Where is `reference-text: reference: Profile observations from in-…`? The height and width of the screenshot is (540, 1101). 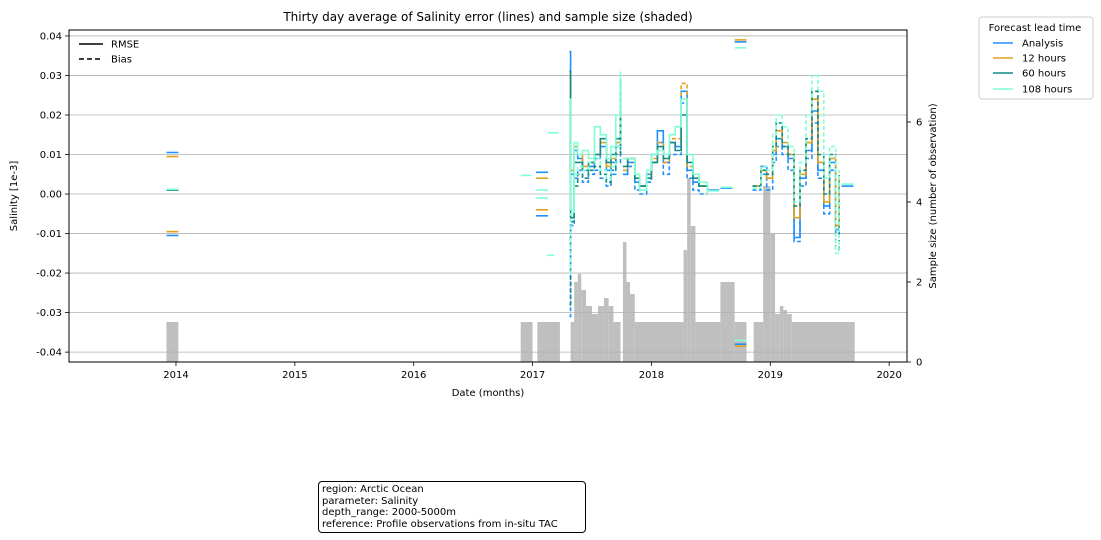 reference-text: reference: Profile observations from in-… is located at coordinates (440, 524).